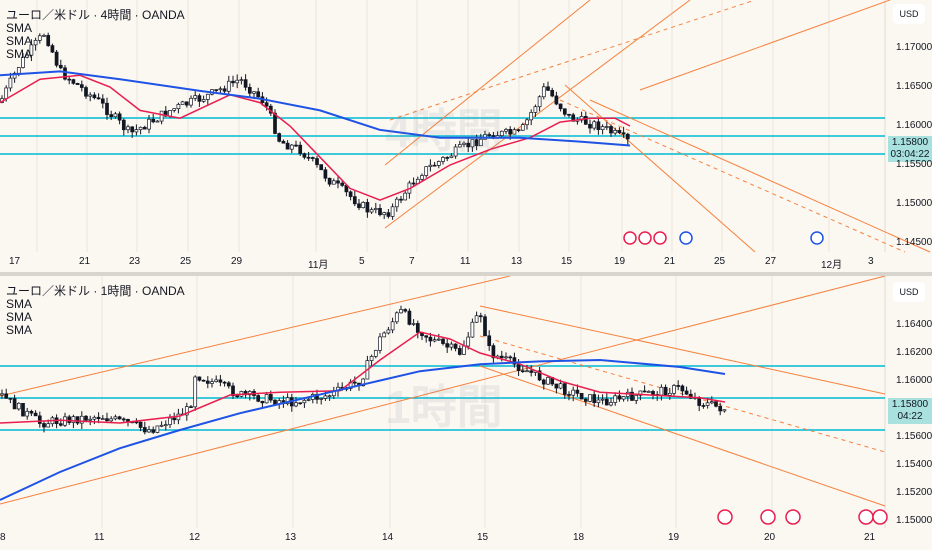  I want to click on sma-fast-line, so click(363, 377).